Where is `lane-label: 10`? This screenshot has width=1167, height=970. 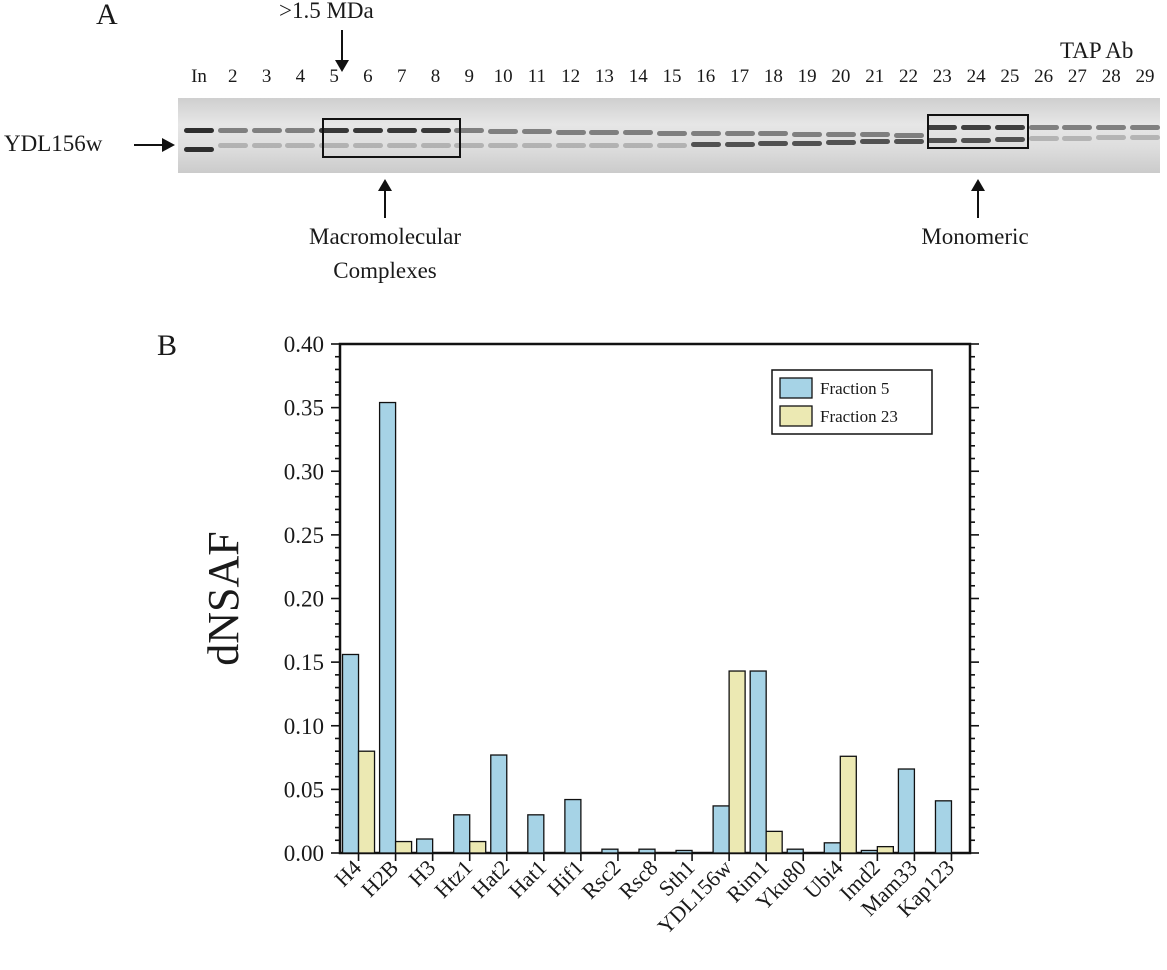 lane-label: 10 is located at coordinates (503, 76).